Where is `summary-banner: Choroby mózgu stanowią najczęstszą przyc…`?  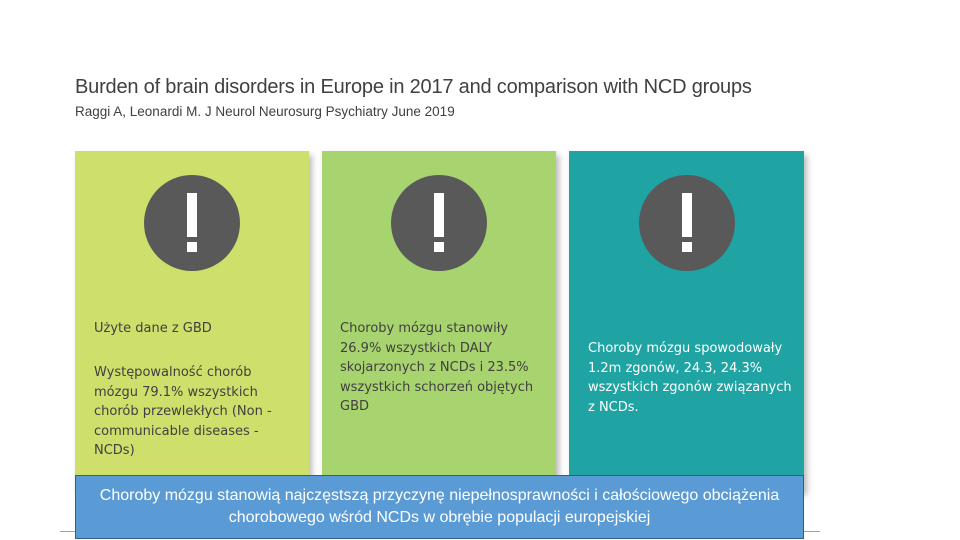 summary-banner: Choroby mózgu stanowią najczęstszą przyc… is located at coordinates (439, 507).